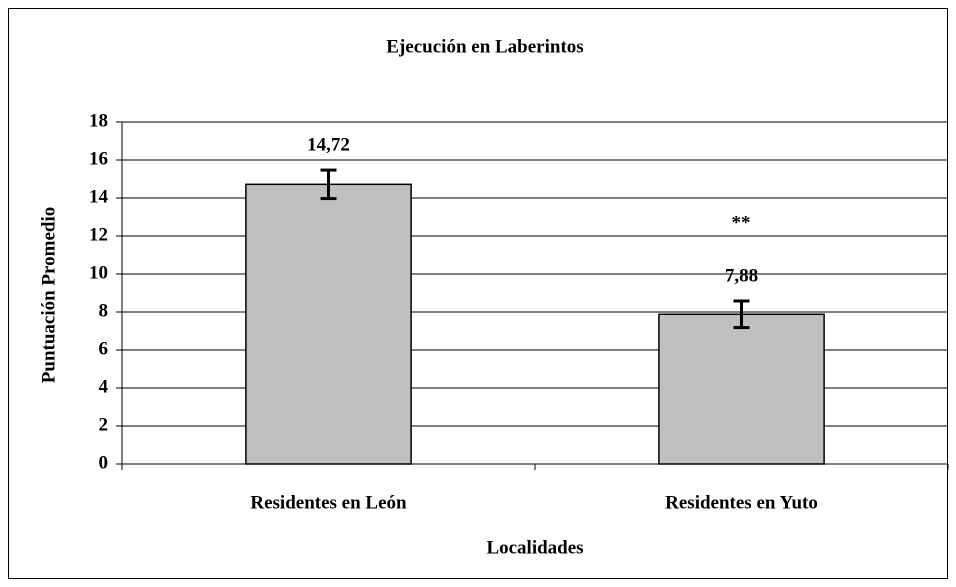  Describe the element at coordinates (741, 275) in the screenshot. I see `data-label: 7,88` at that location.